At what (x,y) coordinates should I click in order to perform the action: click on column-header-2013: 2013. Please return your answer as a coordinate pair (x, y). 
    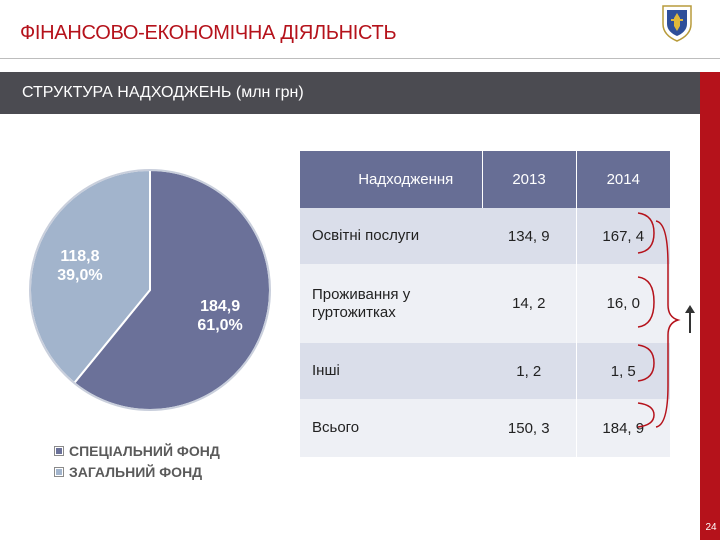
    Looking at the image, I should click on (528, 179).